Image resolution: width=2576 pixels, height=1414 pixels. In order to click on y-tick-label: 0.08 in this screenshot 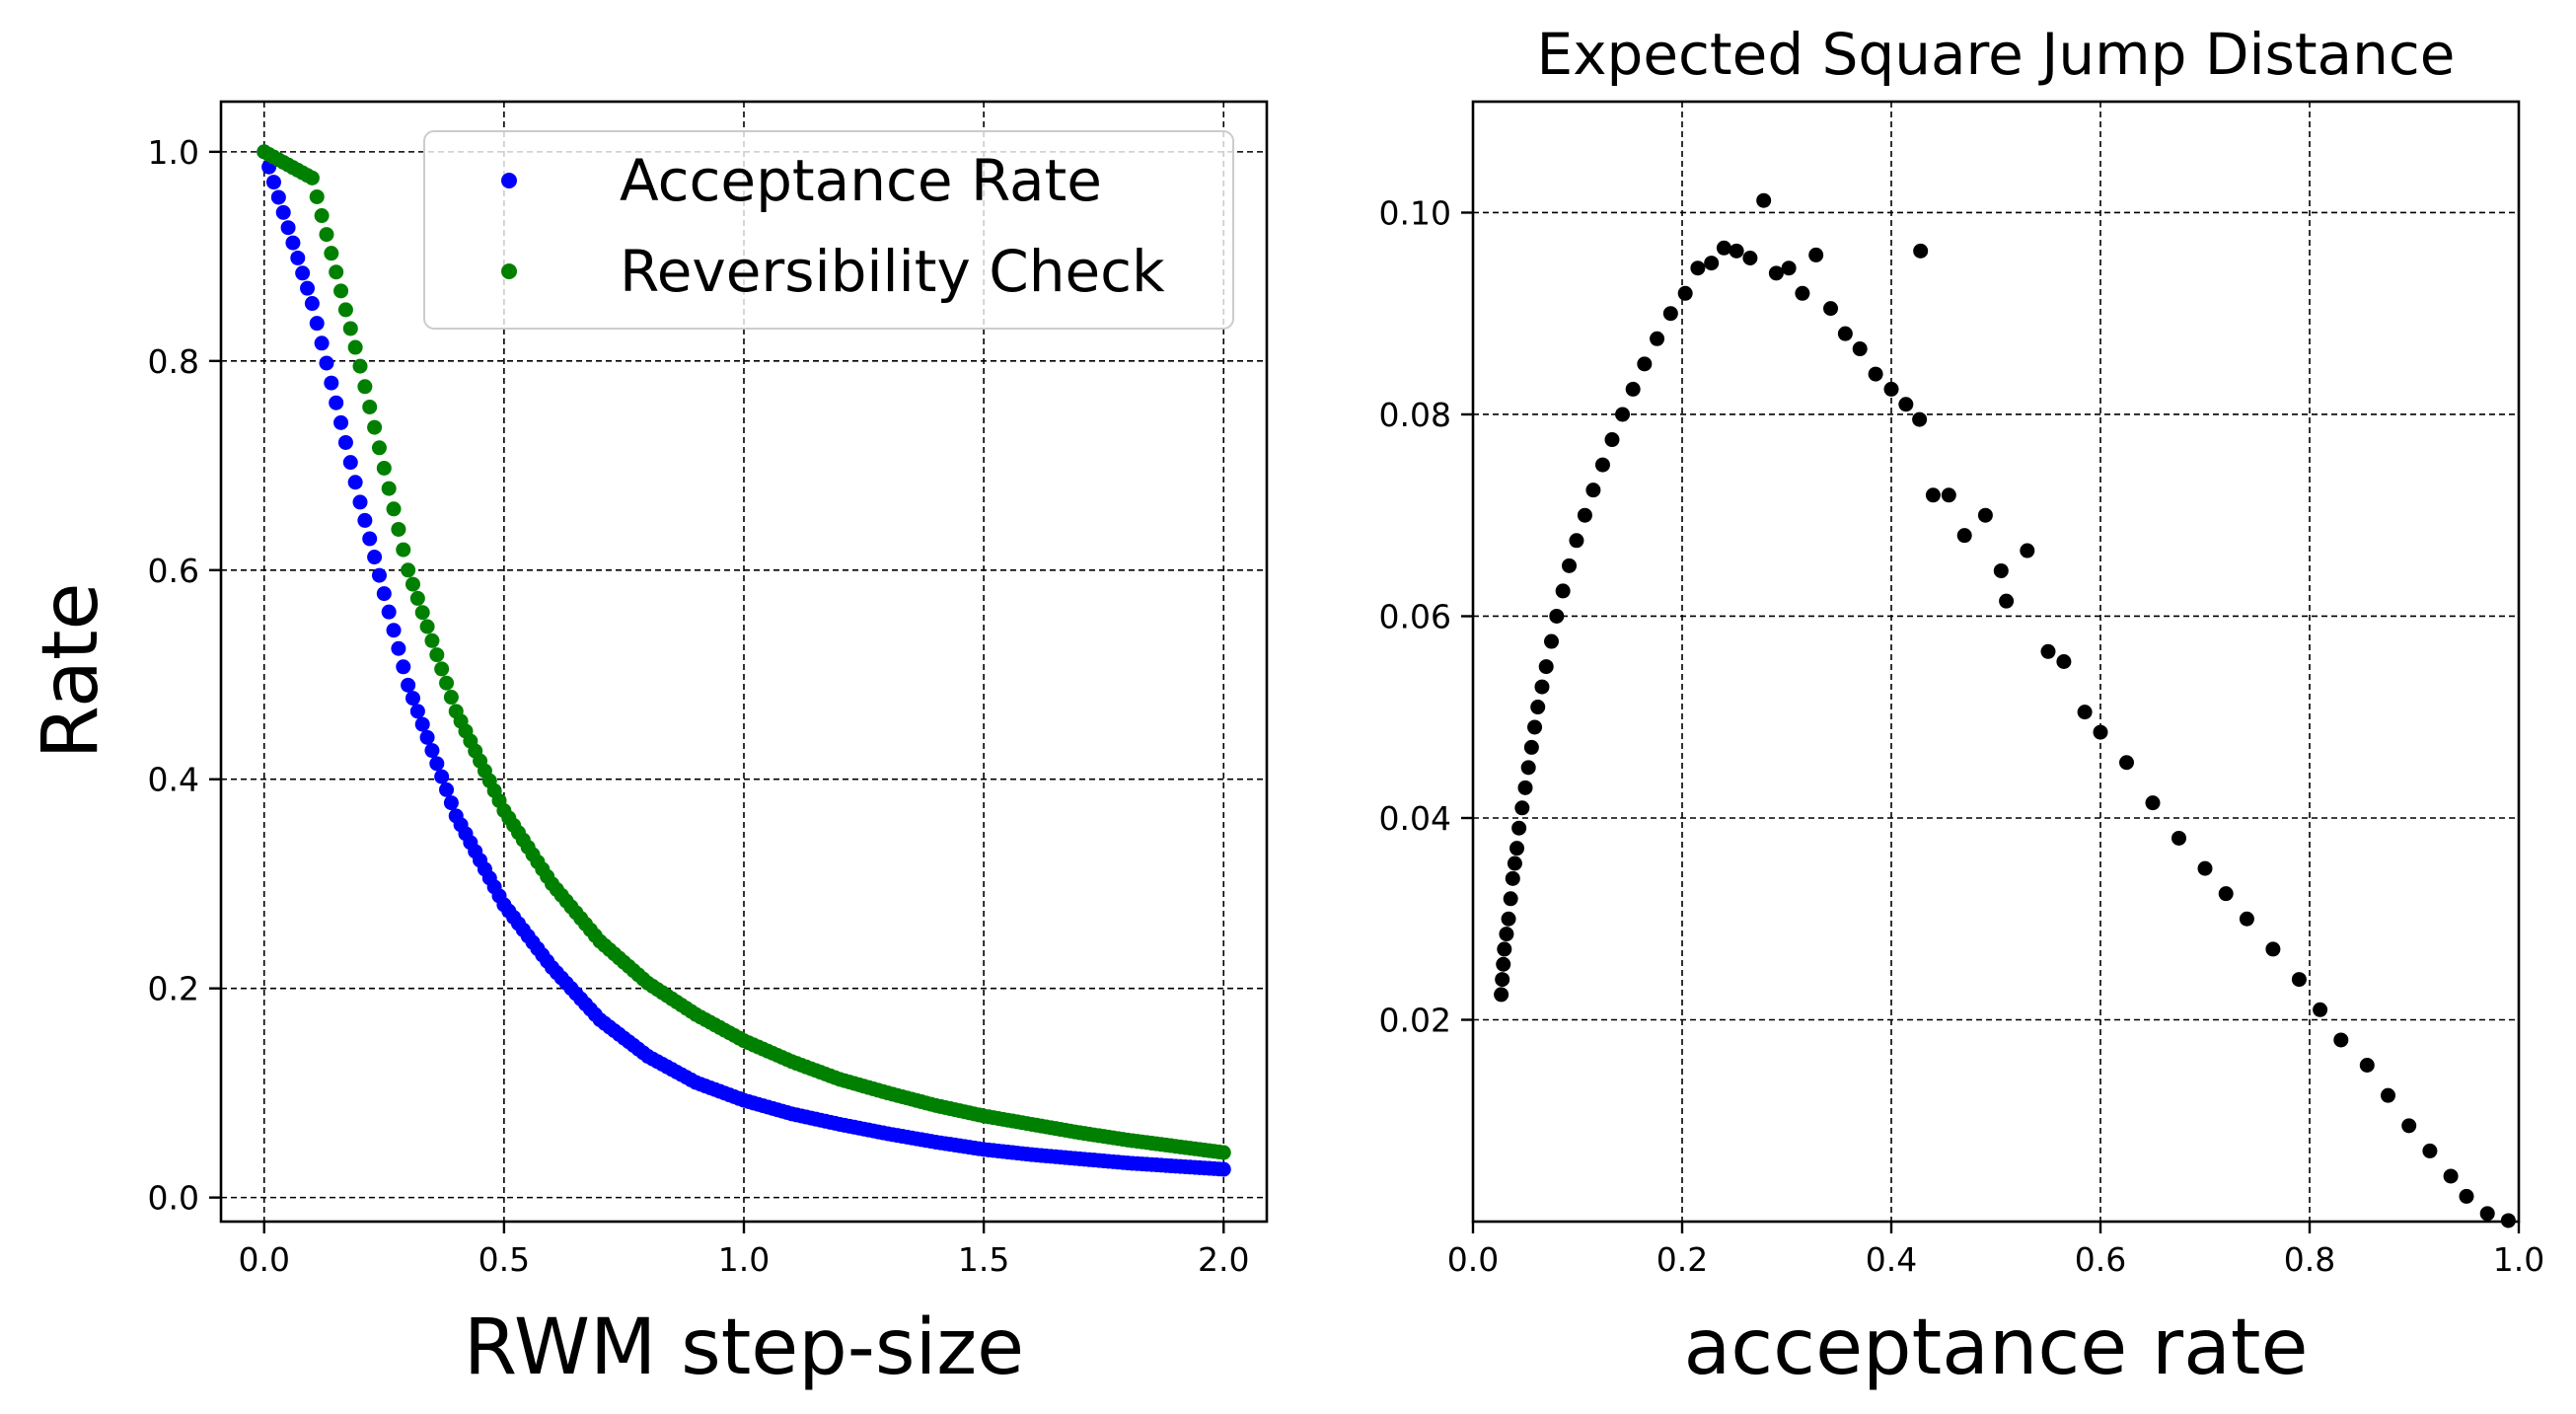, I will do `click(1415, 415)`.